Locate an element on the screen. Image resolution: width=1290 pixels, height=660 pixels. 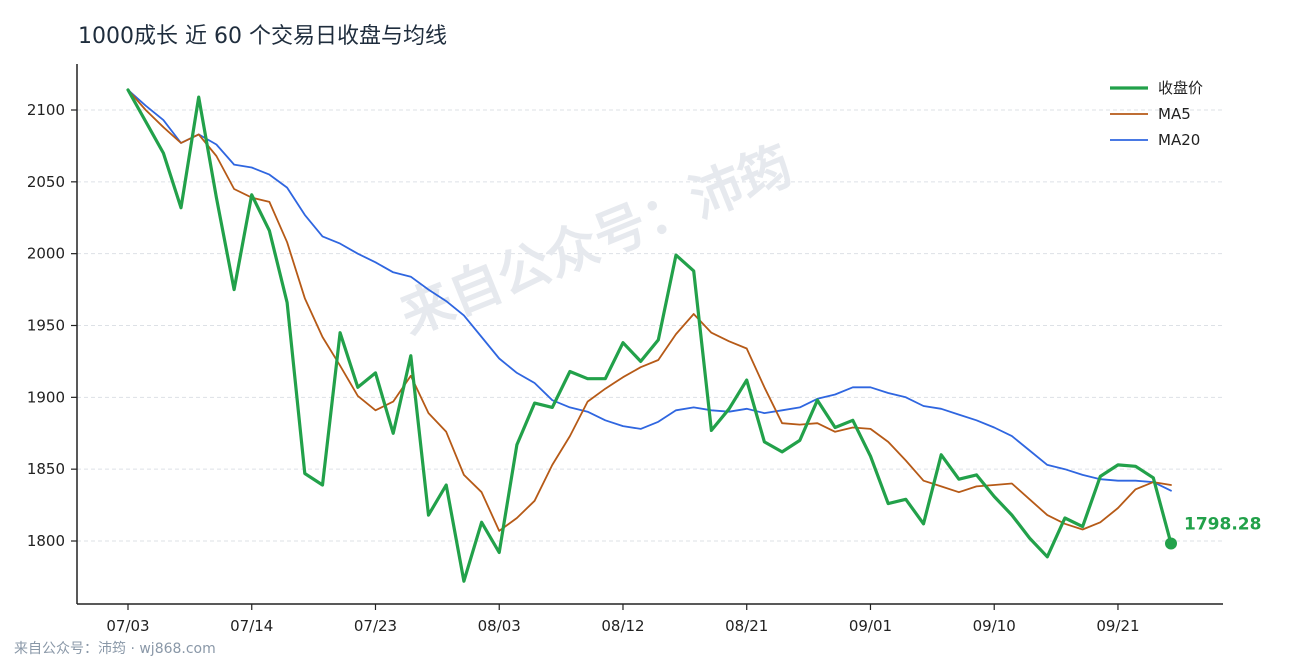
footer-credit: 来自公众号：沛筠 · wj868.com is located at coordinates (115, 649).